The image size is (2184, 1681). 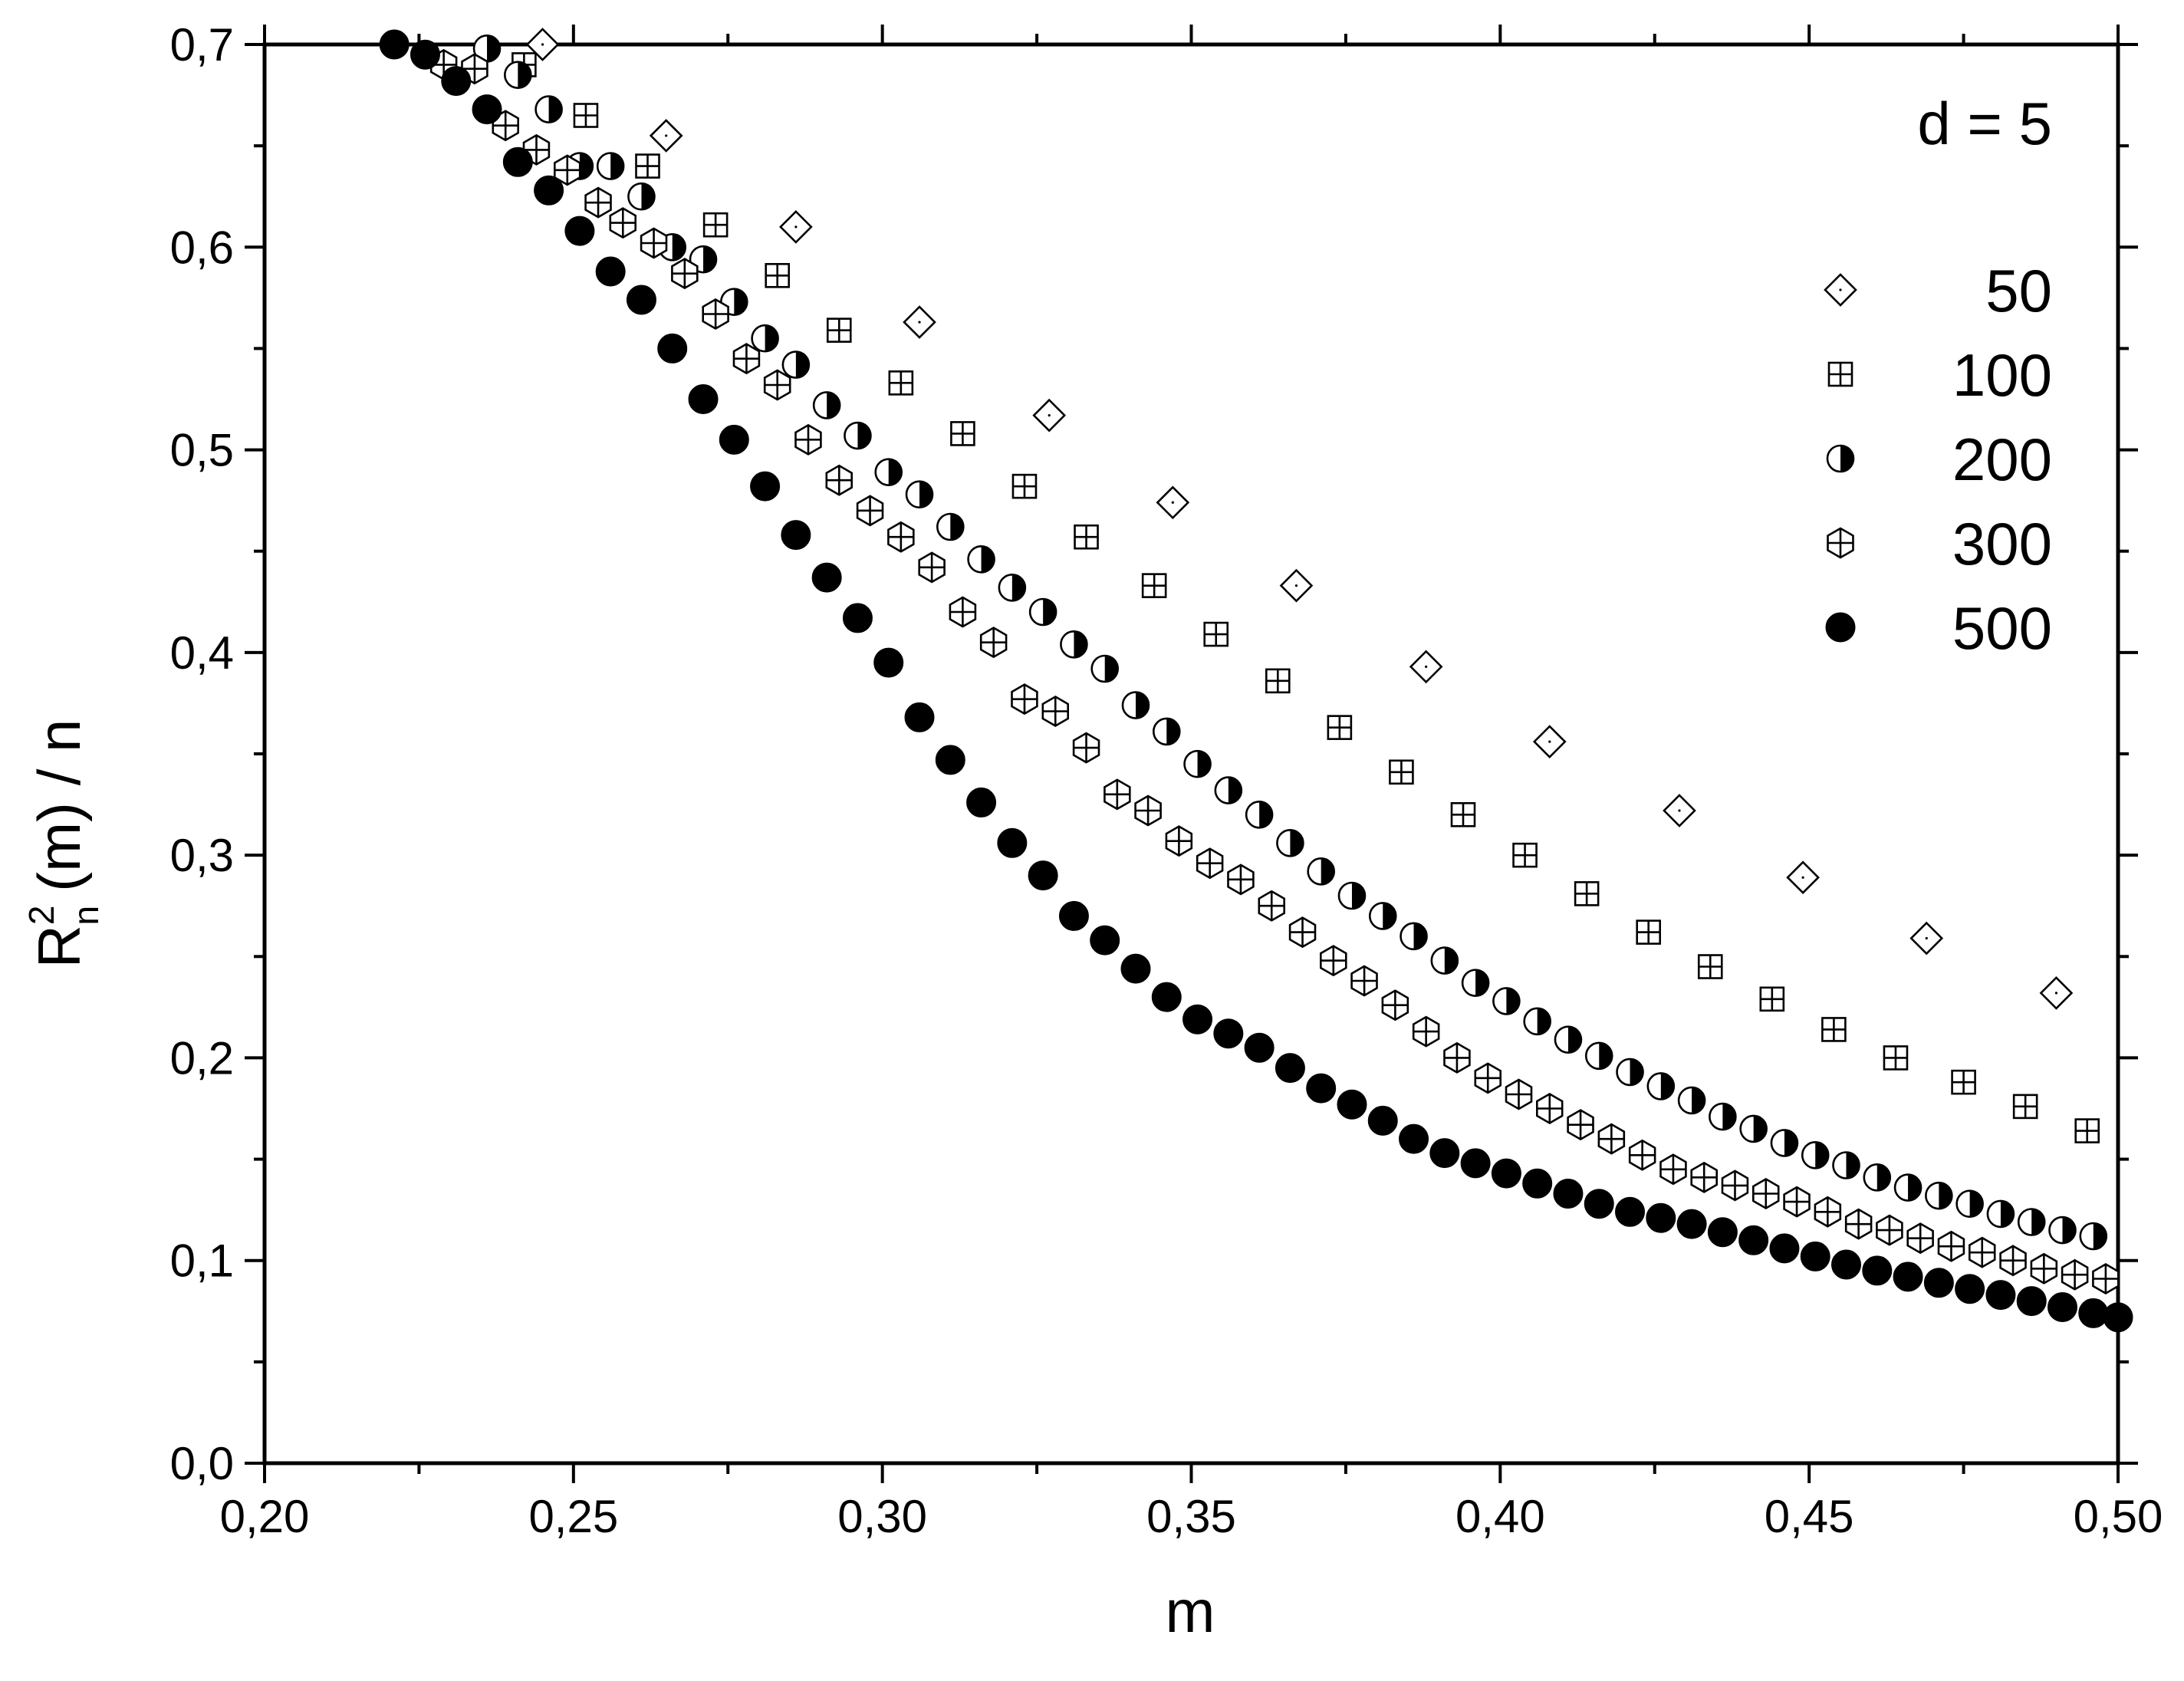 What do you see at coordinates (1939, 375) in the screenshot?
I see `legend-item-100: 100` at bounding box center [1939, 375].